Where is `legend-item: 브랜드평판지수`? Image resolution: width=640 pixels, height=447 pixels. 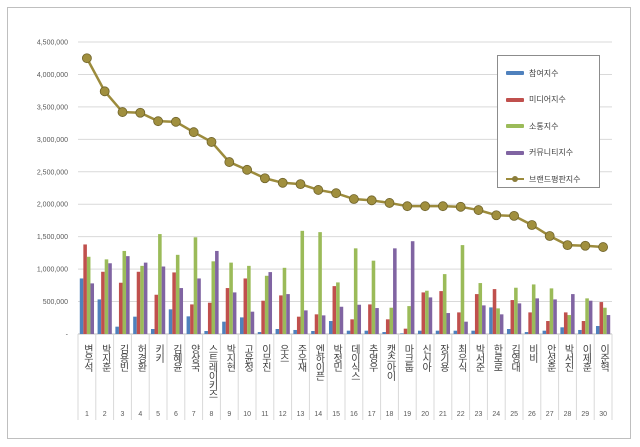 legend-item: 브랜드평판지수 is located at coordinates (552, 179).